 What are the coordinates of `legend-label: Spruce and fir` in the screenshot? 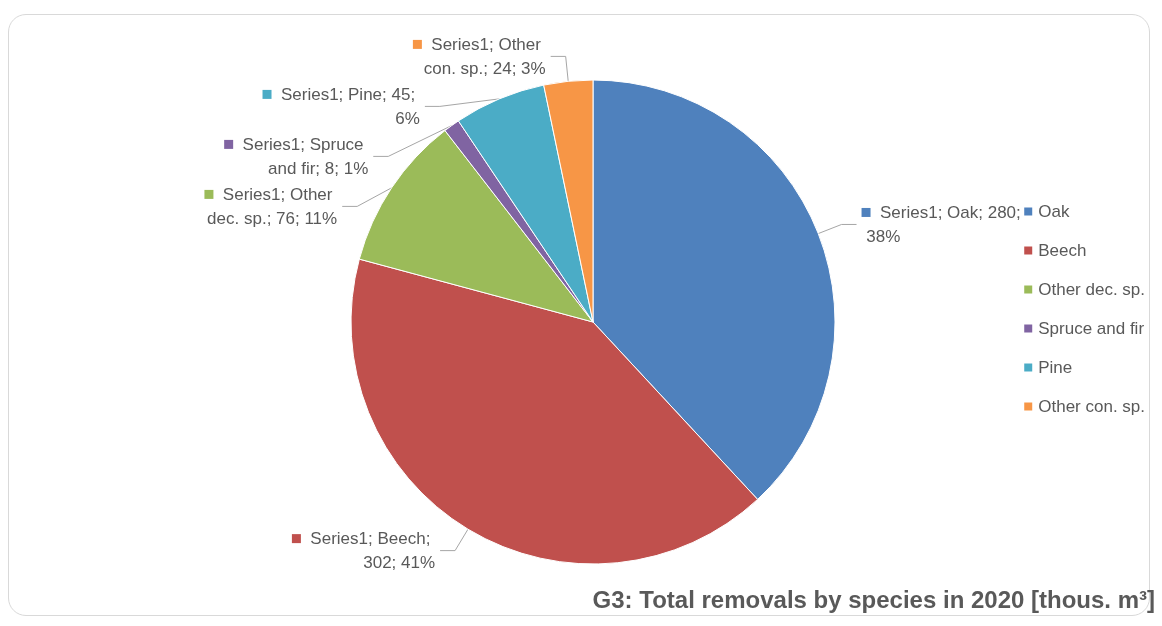 It's located at (1091, 328).